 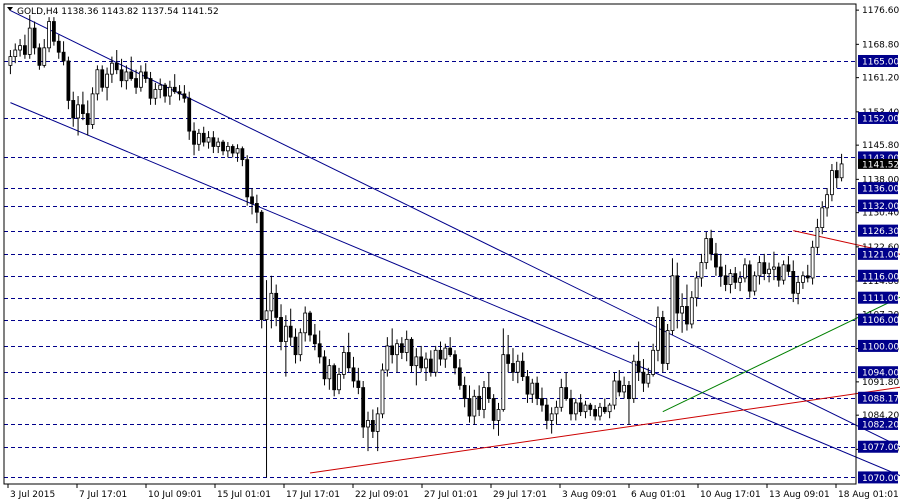 What do you see at coordinates (880, 62) in the screenshot?
I see `level-price-label: 1165.00` at bounding box center [880, 62].